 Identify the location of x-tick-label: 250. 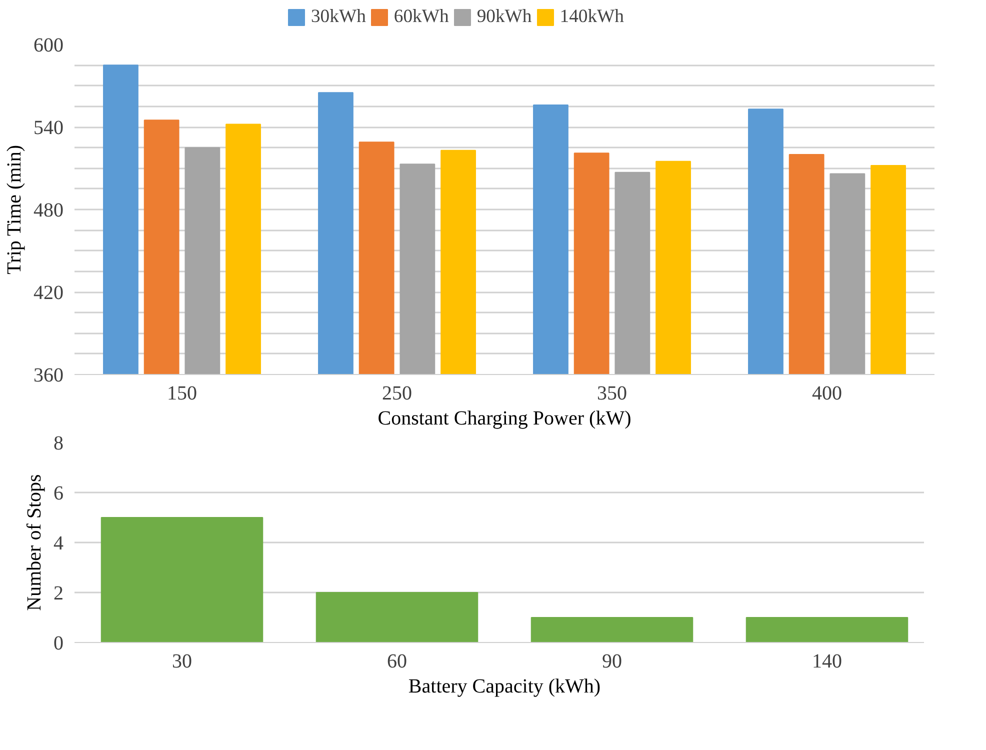
(397, 393).